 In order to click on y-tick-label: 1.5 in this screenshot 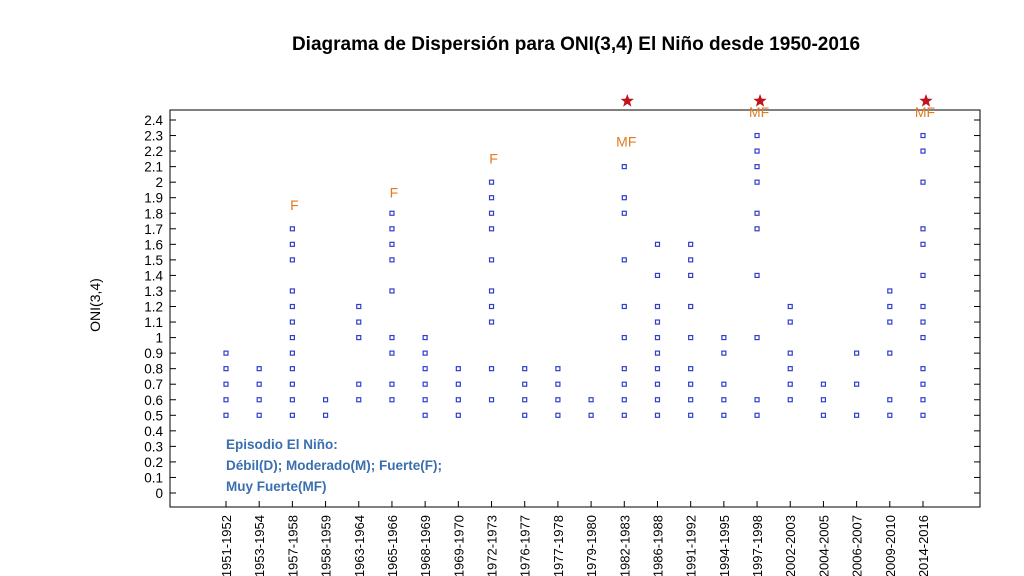, I will do `click(153, 260)`.